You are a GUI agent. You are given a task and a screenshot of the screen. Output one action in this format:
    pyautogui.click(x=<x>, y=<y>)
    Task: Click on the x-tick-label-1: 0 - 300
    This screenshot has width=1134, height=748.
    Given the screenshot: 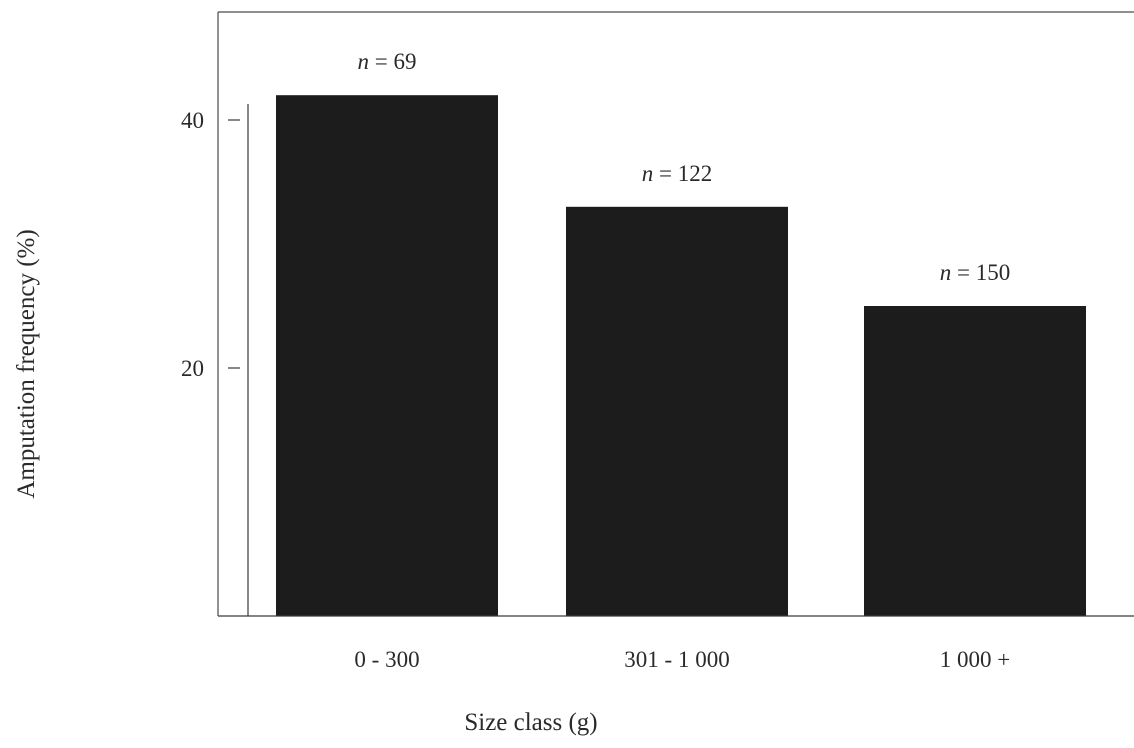 What is the action you would take?
    pyautogui.click(x=386, y=659)
    